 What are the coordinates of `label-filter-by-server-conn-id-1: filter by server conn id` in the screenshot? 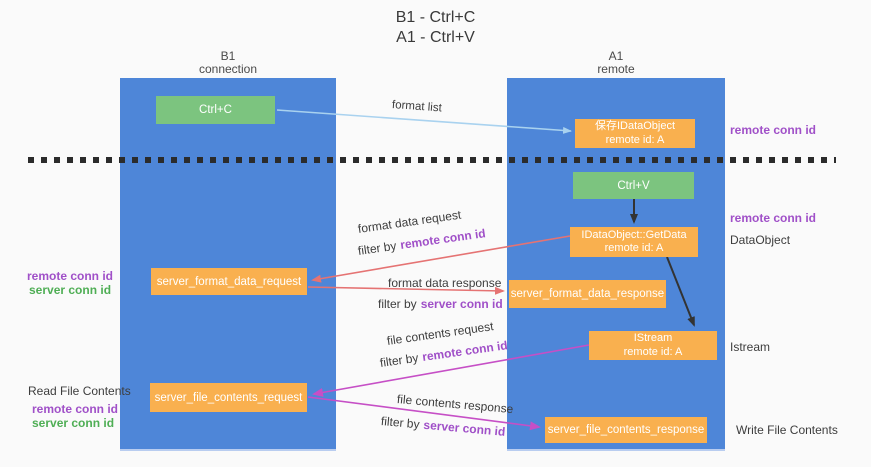 It's located at (440, 304).